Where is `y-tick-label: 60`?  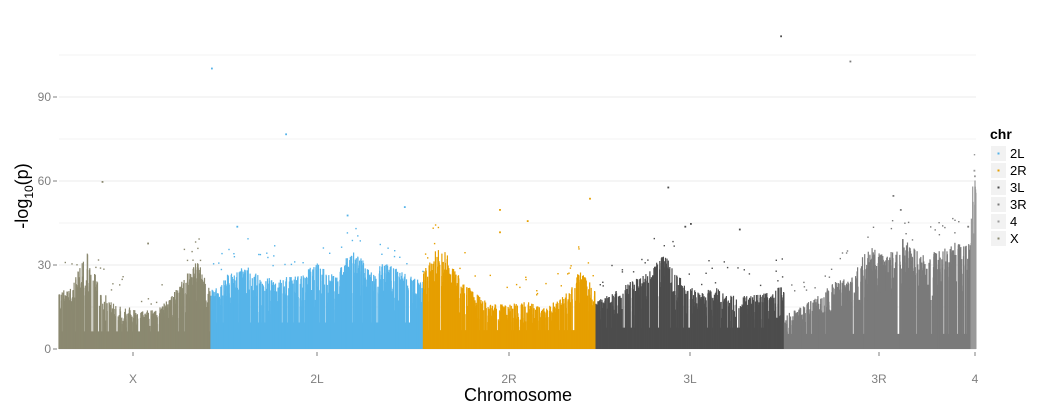 y-tick-label: 60 is located at coordinates (45, 181).